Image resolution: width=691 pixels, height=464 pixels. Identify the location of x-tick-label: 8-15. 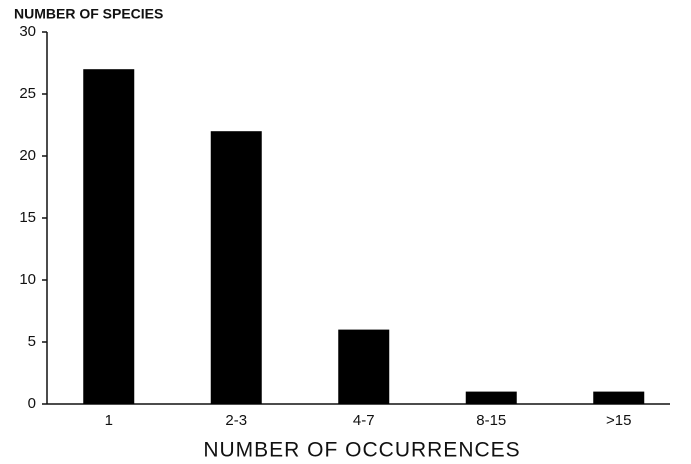
(491, 420).